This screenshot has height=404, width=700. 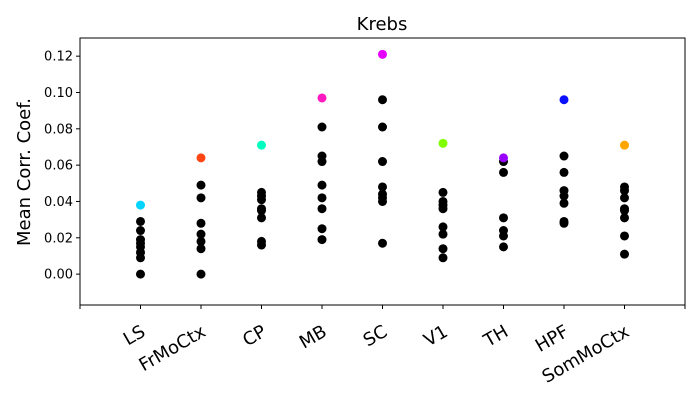 I want to click on y-axis-label: Mean Corr. Coef., so click(x=24, y=172).